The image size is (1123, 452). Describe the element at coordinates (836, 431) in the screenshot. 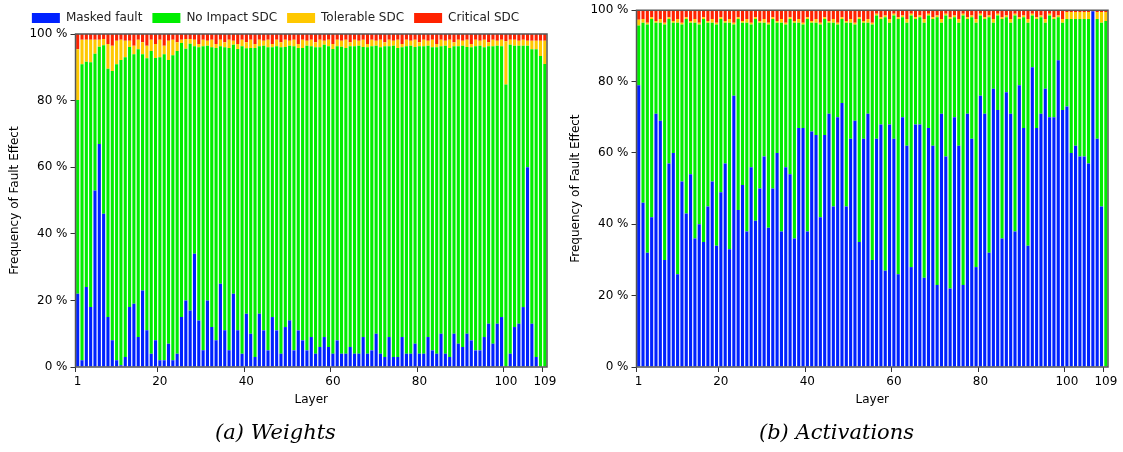

I see `text: (b) Activations` at that location.